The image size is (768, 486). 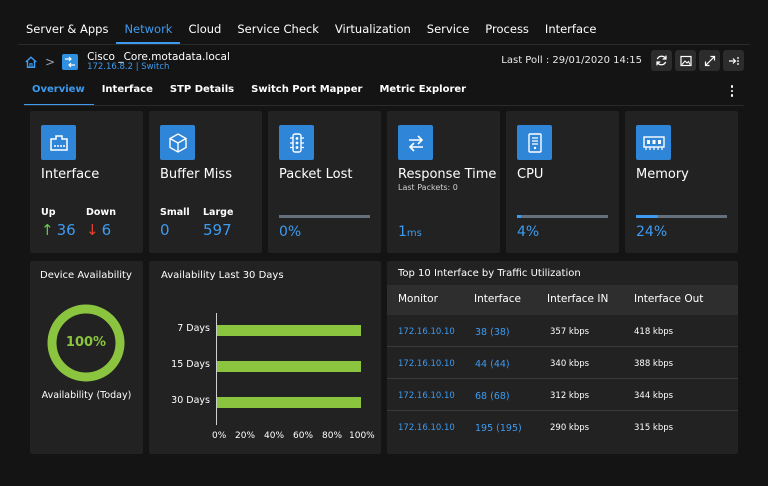 I want to click on swap-arrows-icon, so click(x=415, y=142).